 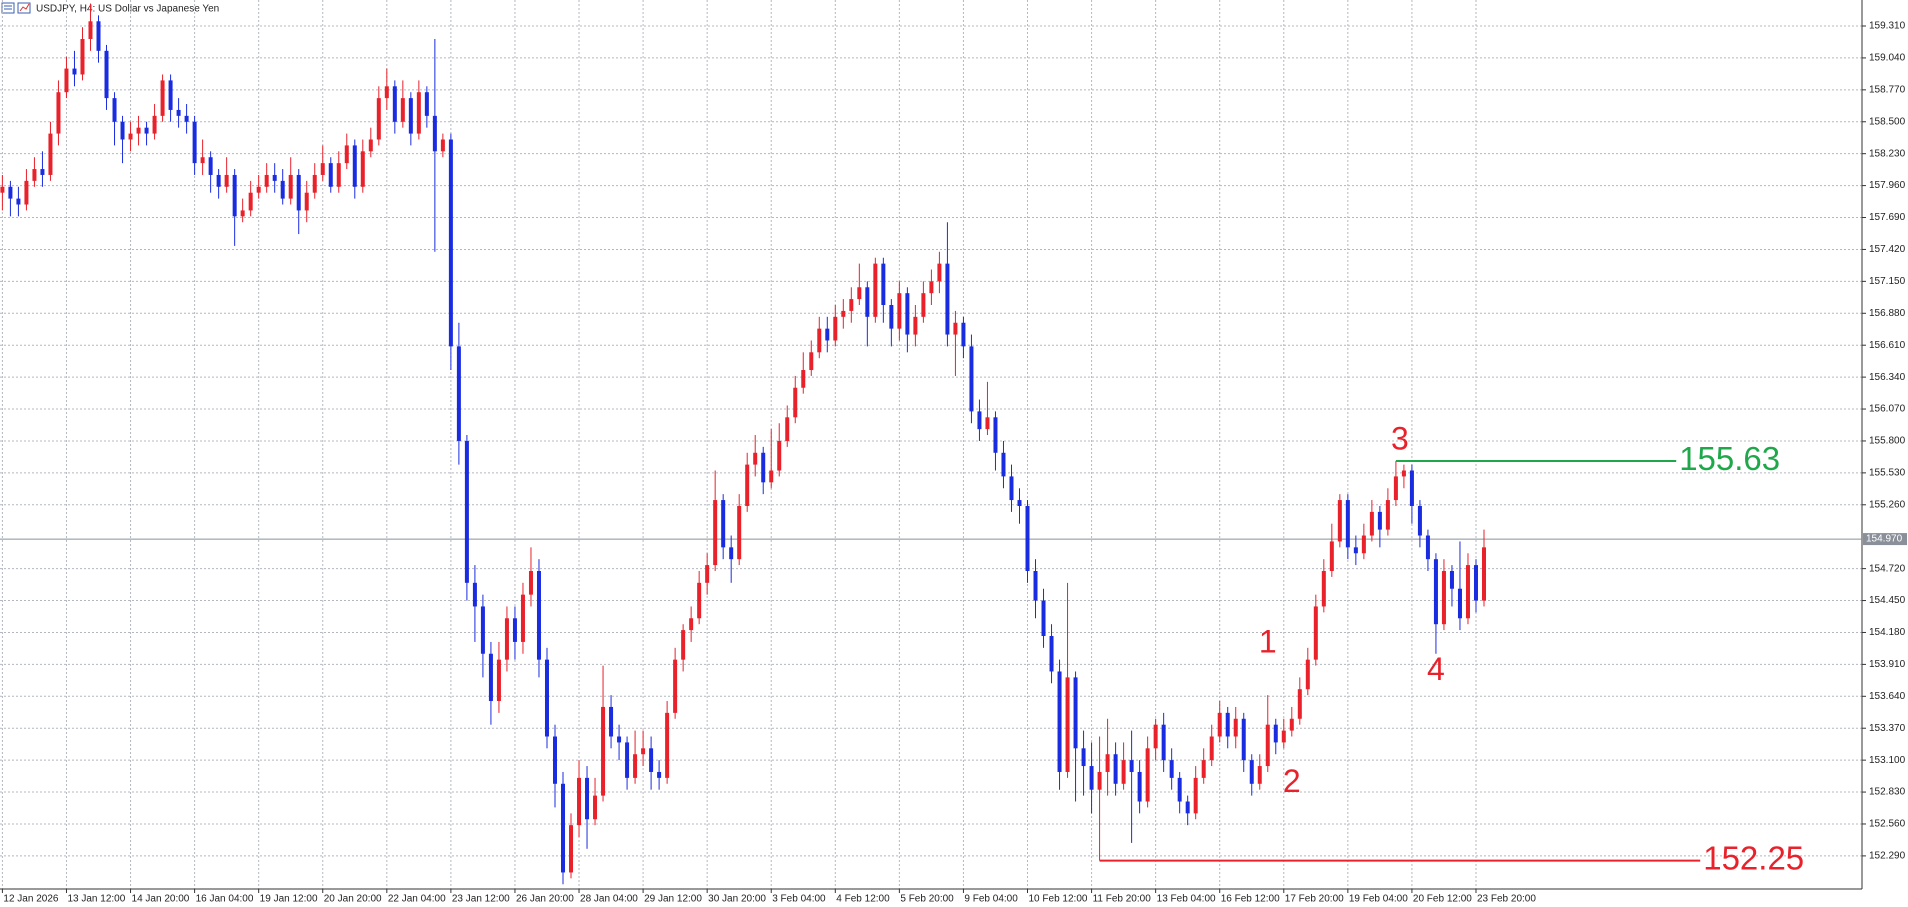 I want to click on x-tick-label: 3 Feb 04:00, so click(x=799, y=899).